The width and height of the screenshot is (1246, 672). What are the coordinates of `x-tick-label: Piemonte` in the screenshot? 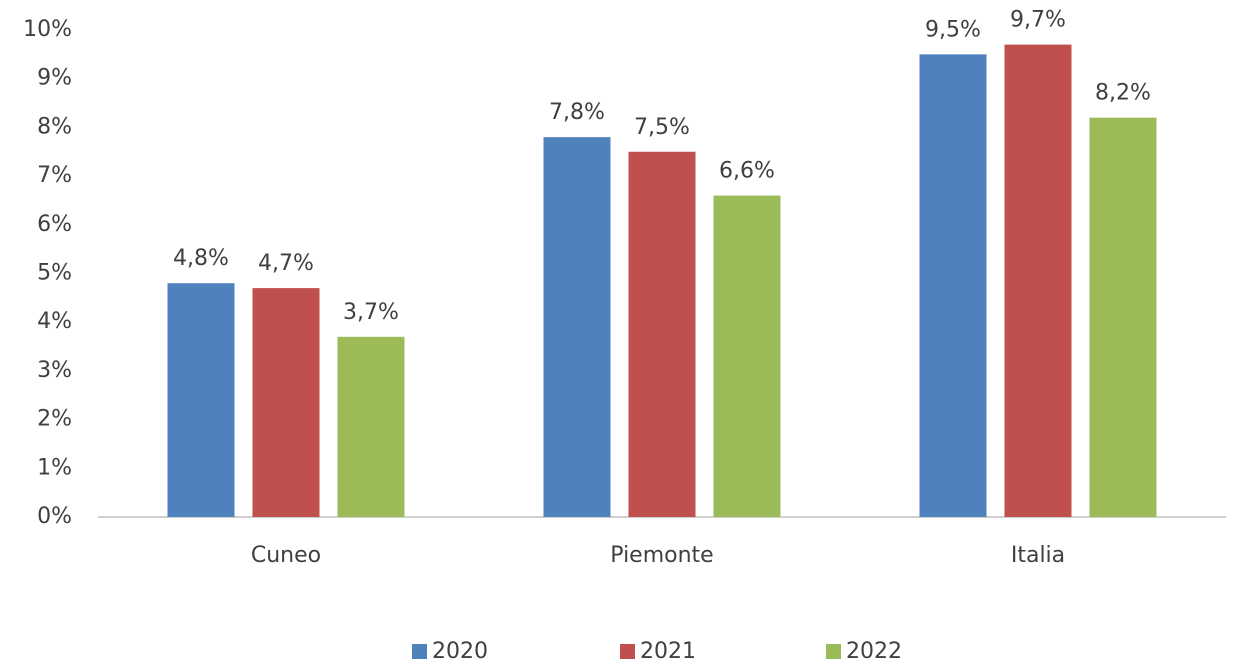 It's located at (661, 555).